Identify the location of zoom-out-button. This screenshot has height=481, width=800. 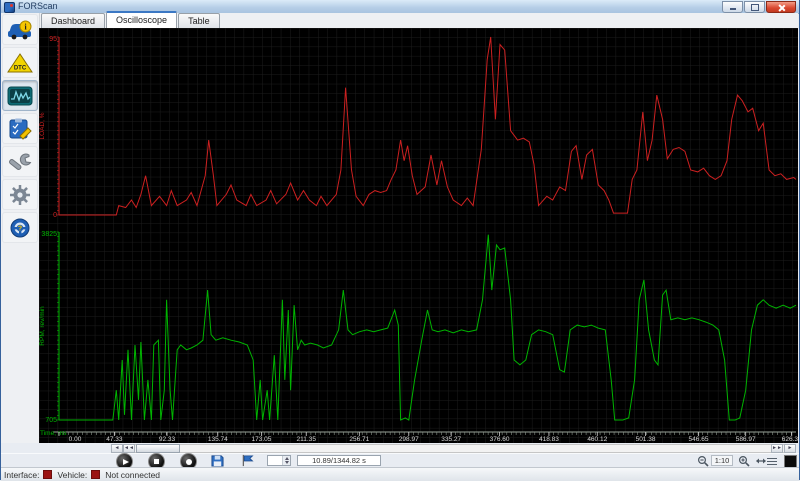
(703, 460).